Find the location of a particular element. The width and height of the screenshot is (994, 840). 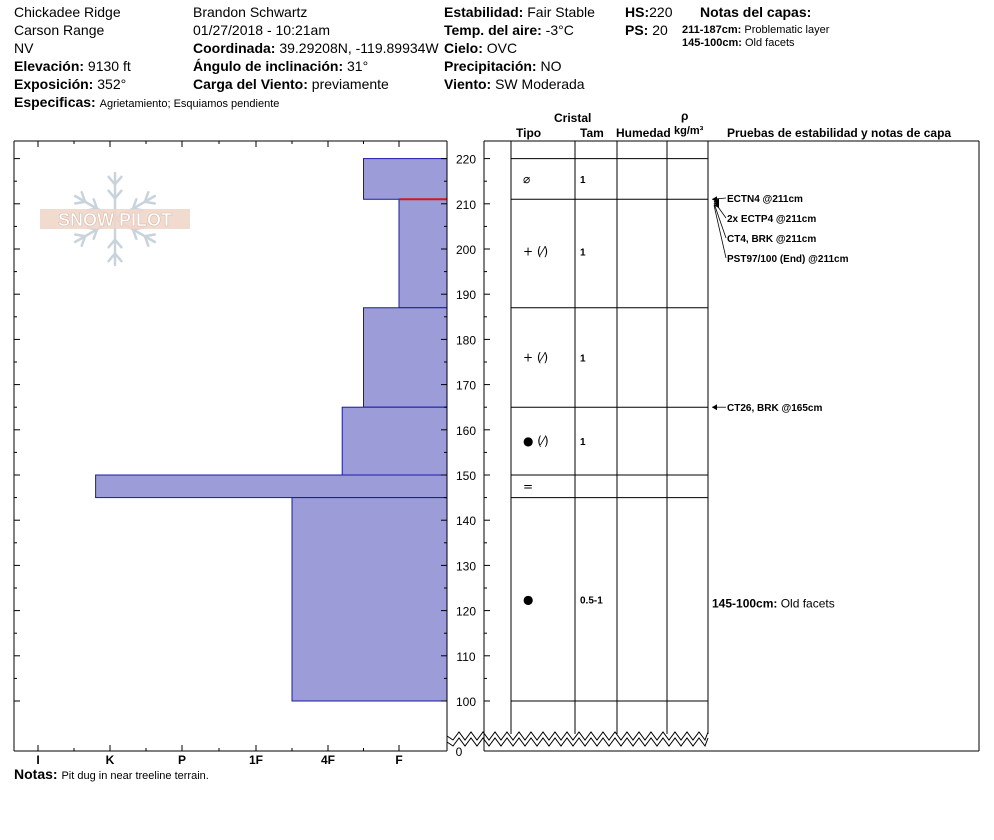

notes: Notas: Pit dug in near treeline terrain. is located at coordinates (111, 775).